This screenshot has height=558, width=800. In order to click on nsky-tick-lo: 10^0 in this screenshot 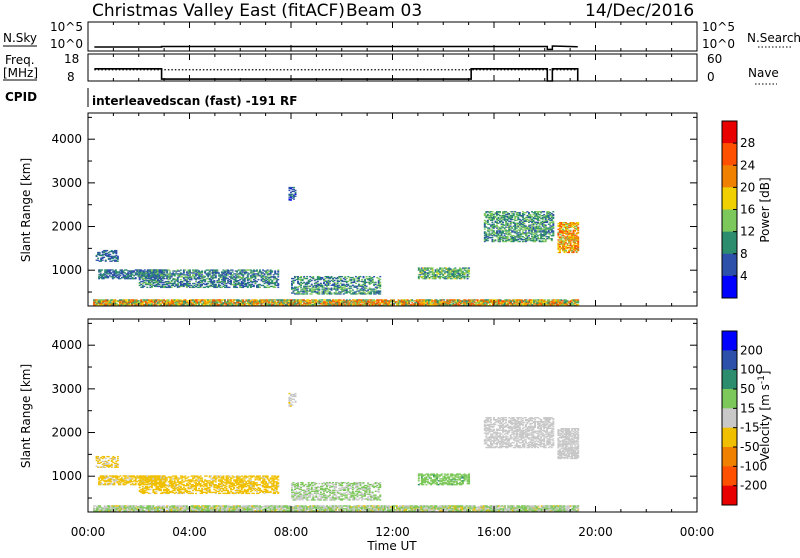, I will do `click(66, 44)`.